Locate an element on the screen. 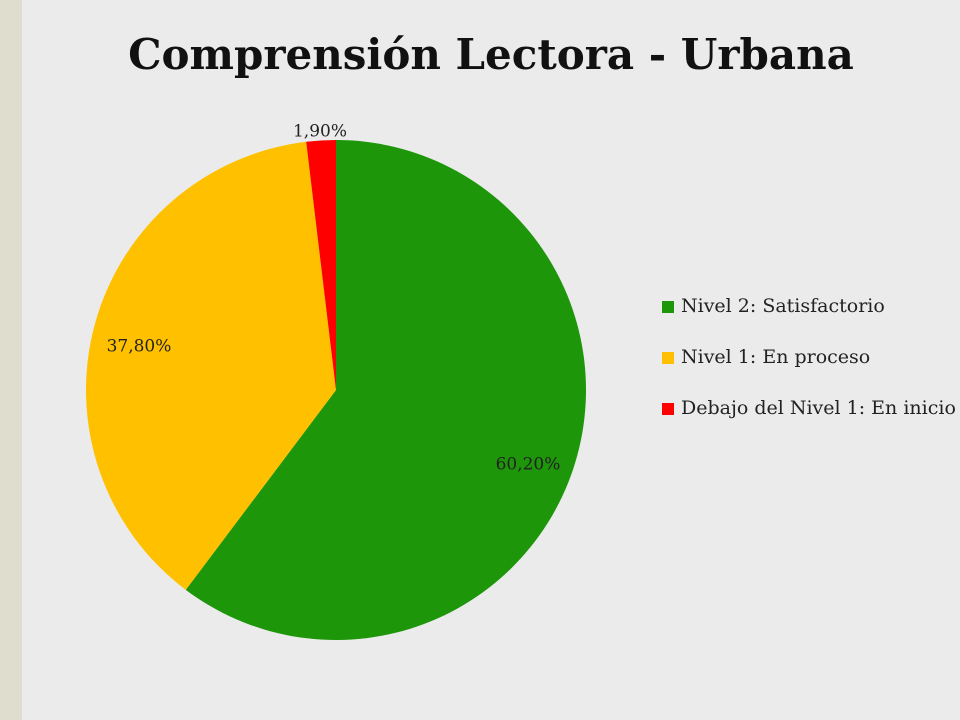 The image size is (960, 720). legend-item-en-proceso: Nivel 1: En proceso is located at coordinates (811, 357).